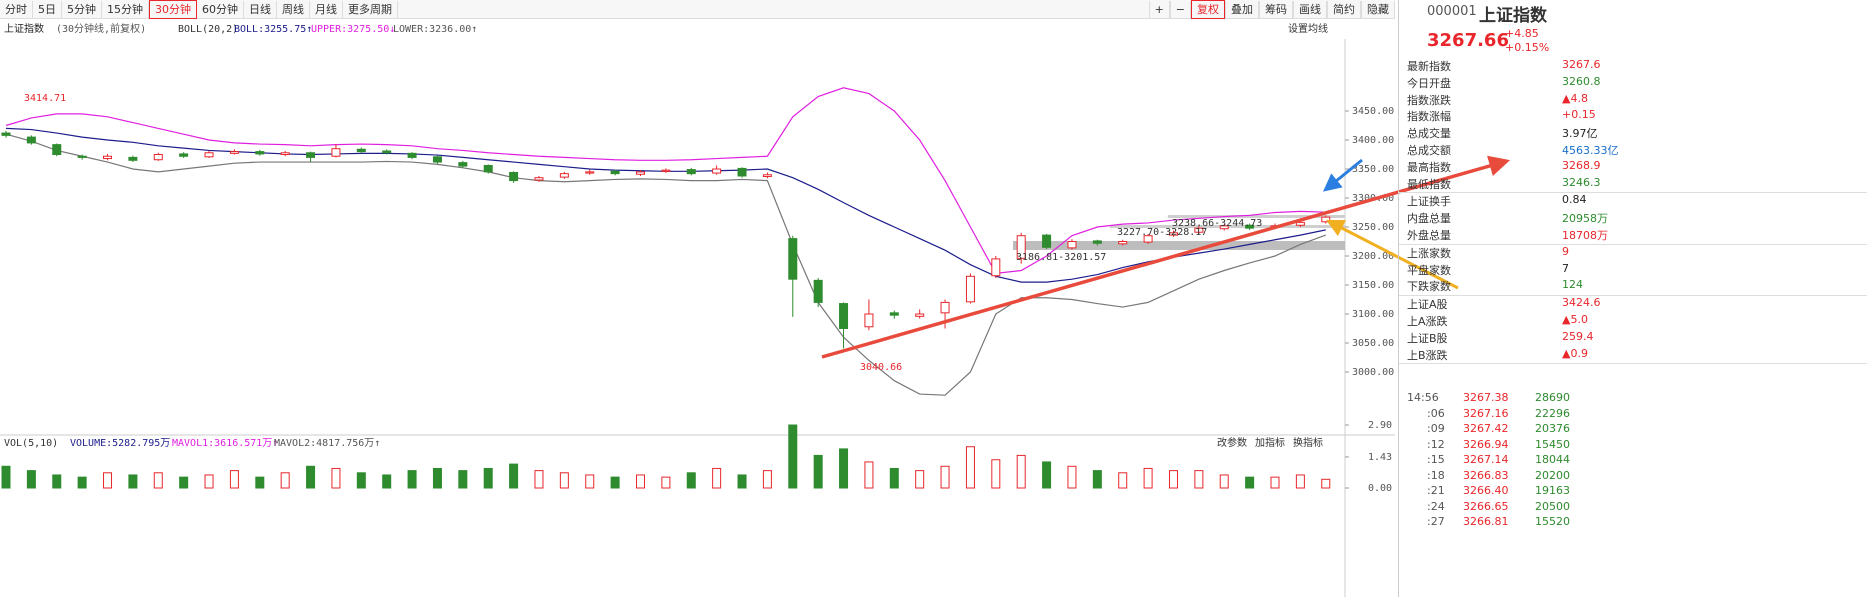 This screenshot has height=597, width=1867. Describe the element at coordinates (1578, 336) in the screenshot. I see `field-value: 259.4` at that location.